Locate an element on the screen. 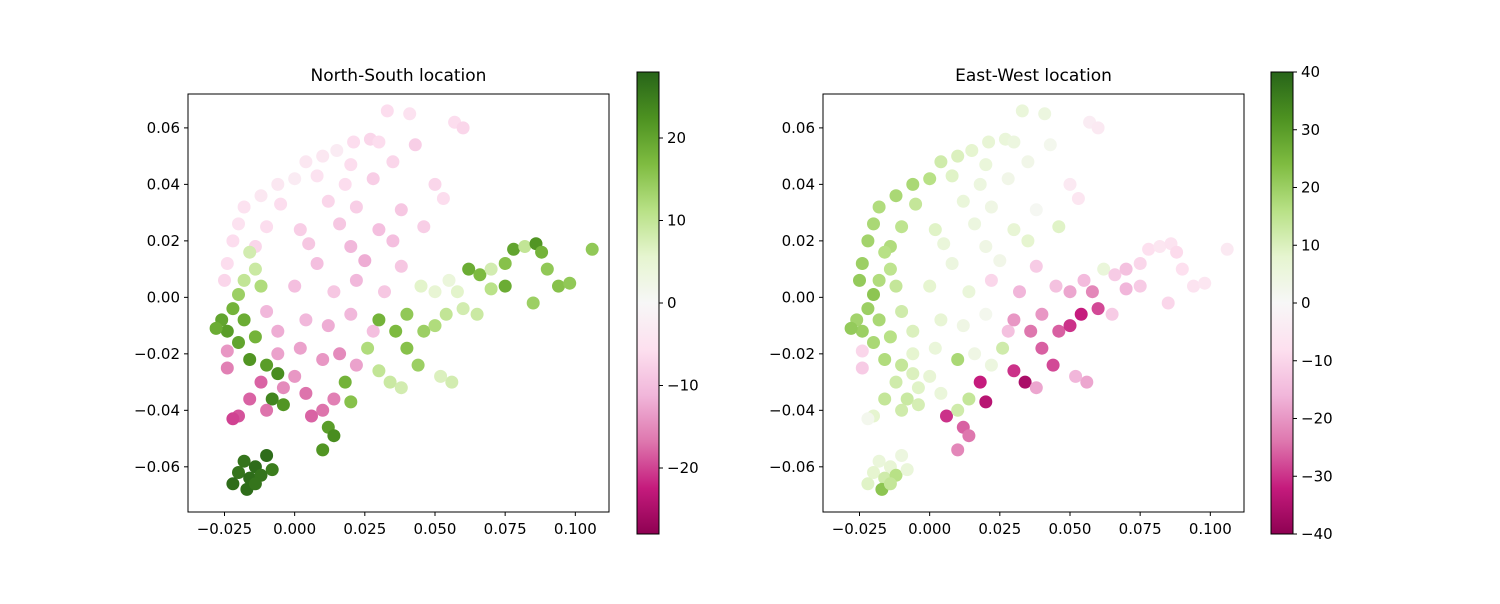  colorbar-tick-label: −40 is located at coordinates (1317, 534).